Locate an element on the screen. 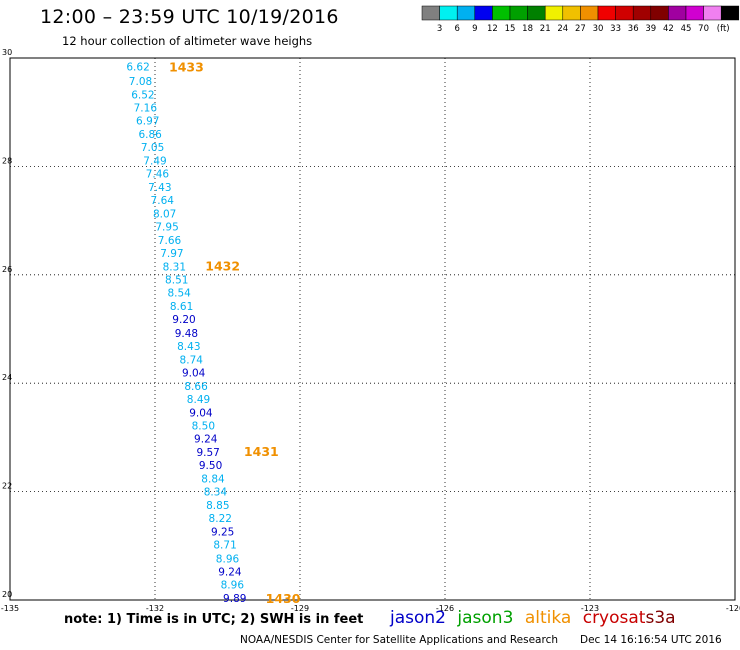 The image size is (740, 650). swh-value-label: 8.66 is located at coordinates (196, 387).